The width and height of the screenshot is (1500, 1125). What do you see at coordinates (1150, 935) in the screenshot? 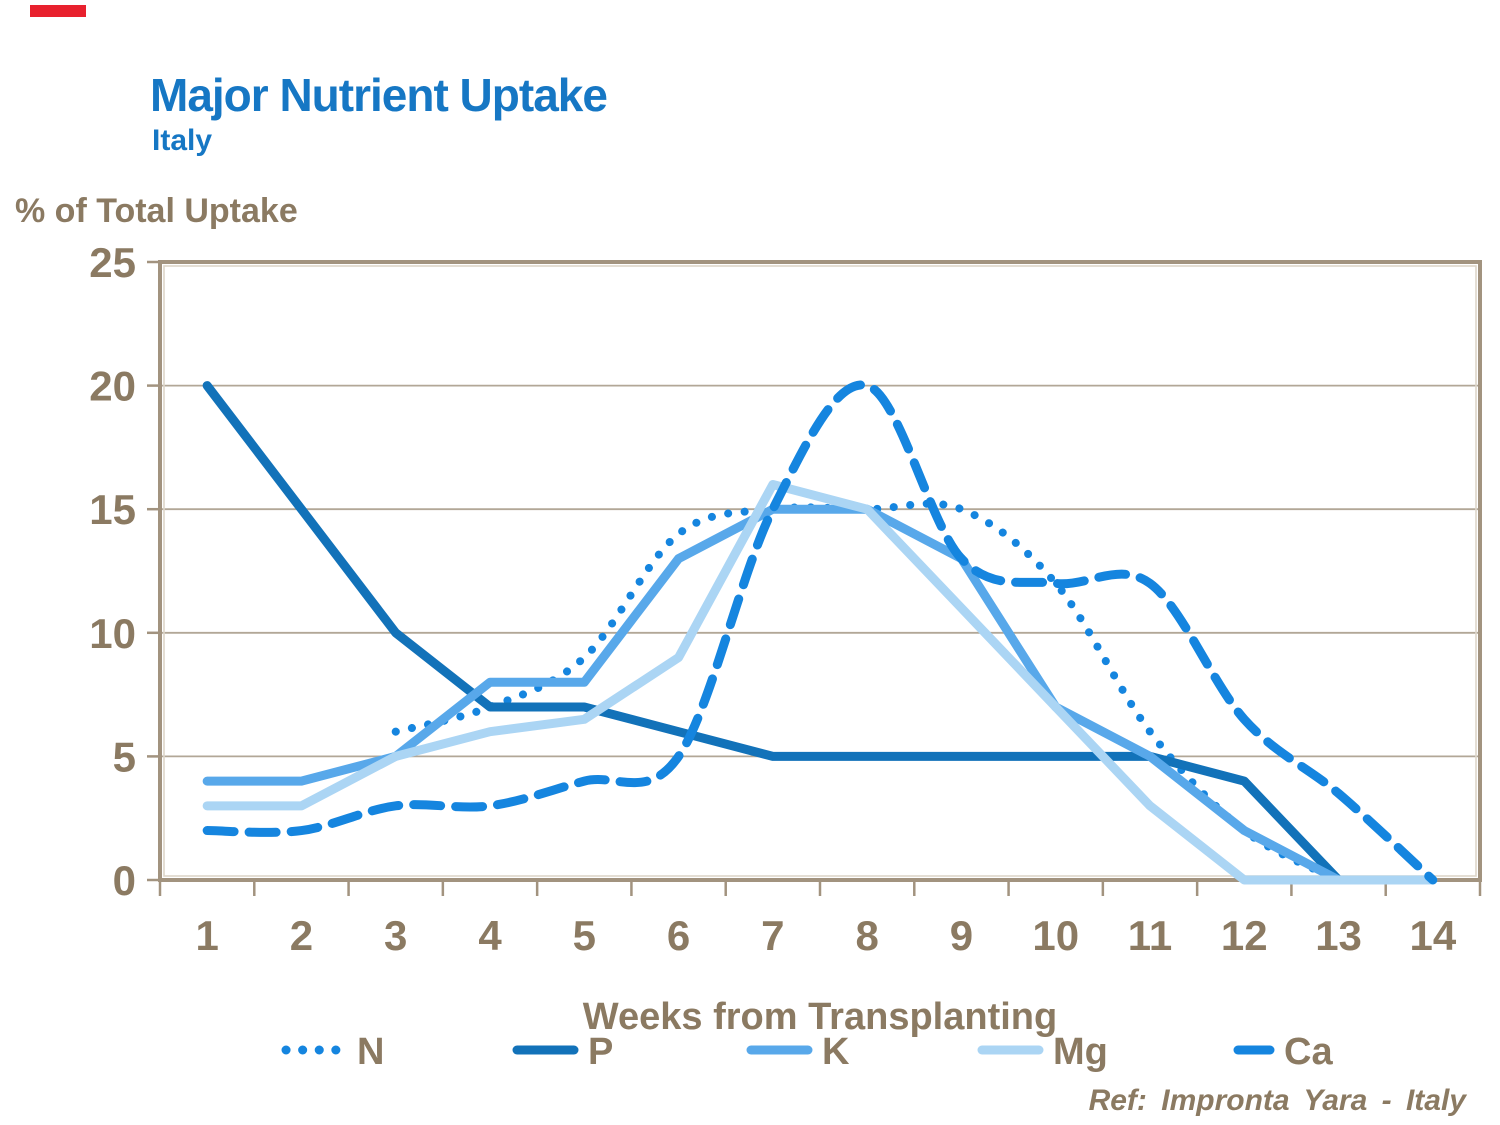
I see `x-tick-label: 11` at bounding box center [1150, 935].